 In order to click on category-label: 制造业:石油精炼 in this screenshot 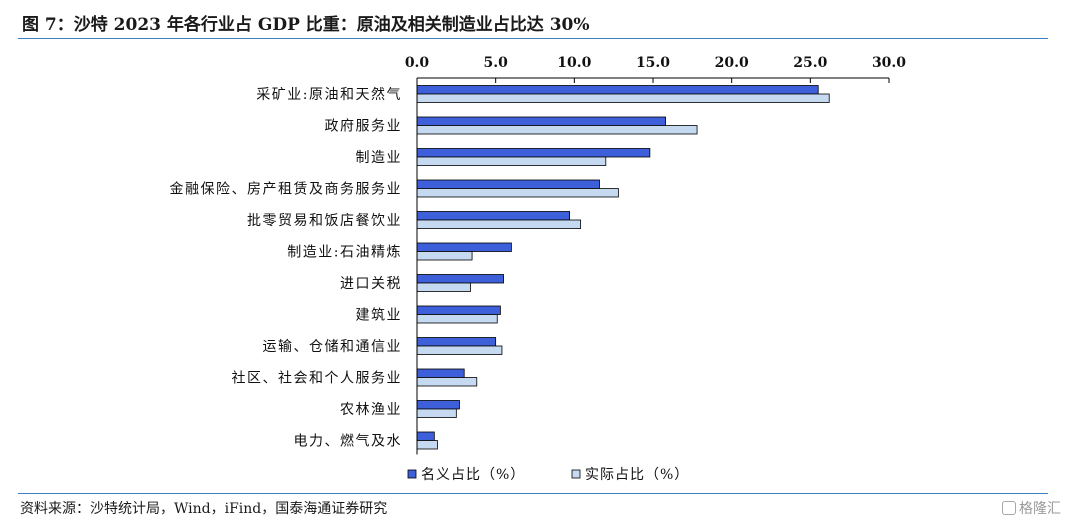, I will do `click(344, 253)`.